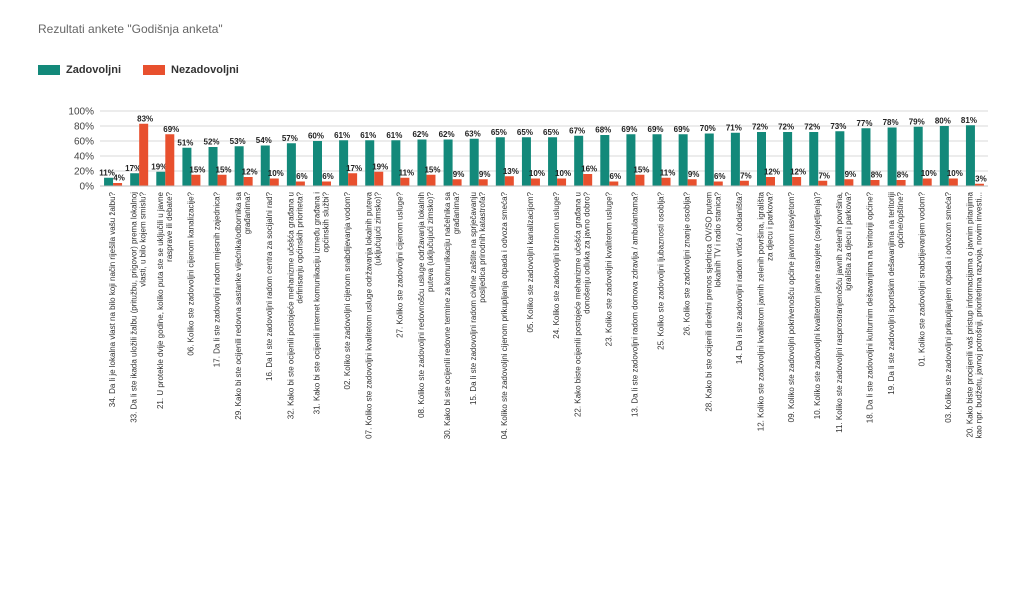 This screenshot has width=1024, height=606. Describe the element at coordinates (668, 172) in the screenshot. I see `value-label-nezadovoljni: 11%` at that location.